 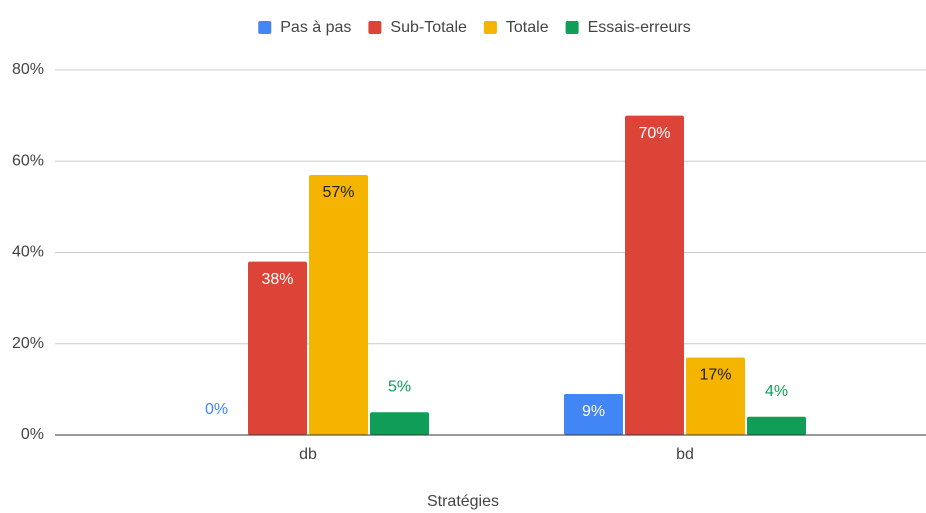 I want to click on data-label: 0%, so click(x=216, y=409).